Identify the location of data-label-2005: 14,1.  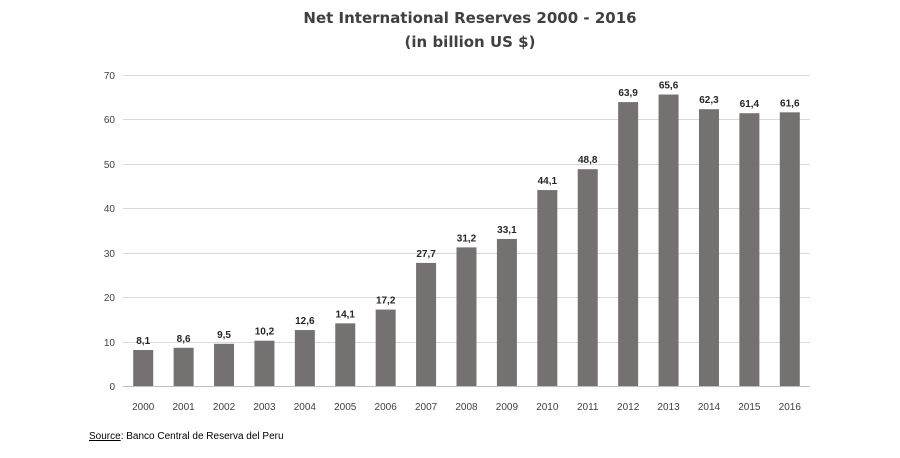
(346, 314).